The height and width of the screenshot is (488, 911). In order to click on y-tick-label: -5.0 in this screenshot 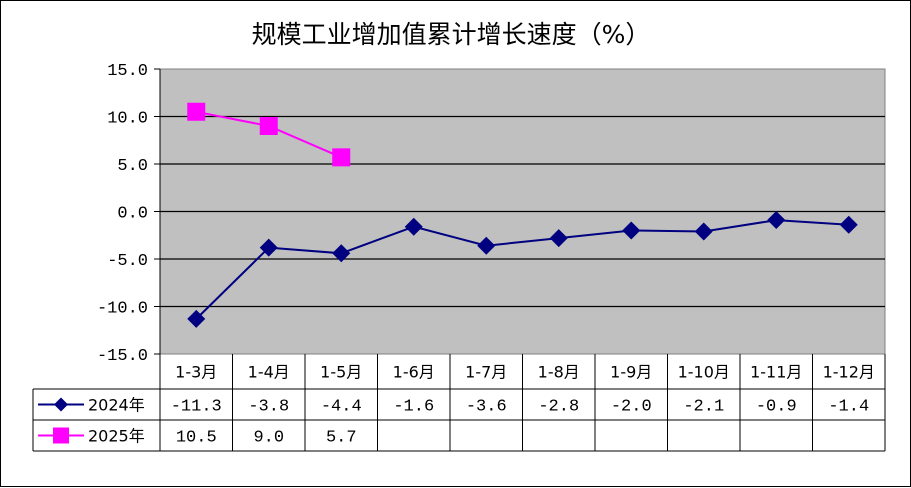, I will do `click(127, 261)`.